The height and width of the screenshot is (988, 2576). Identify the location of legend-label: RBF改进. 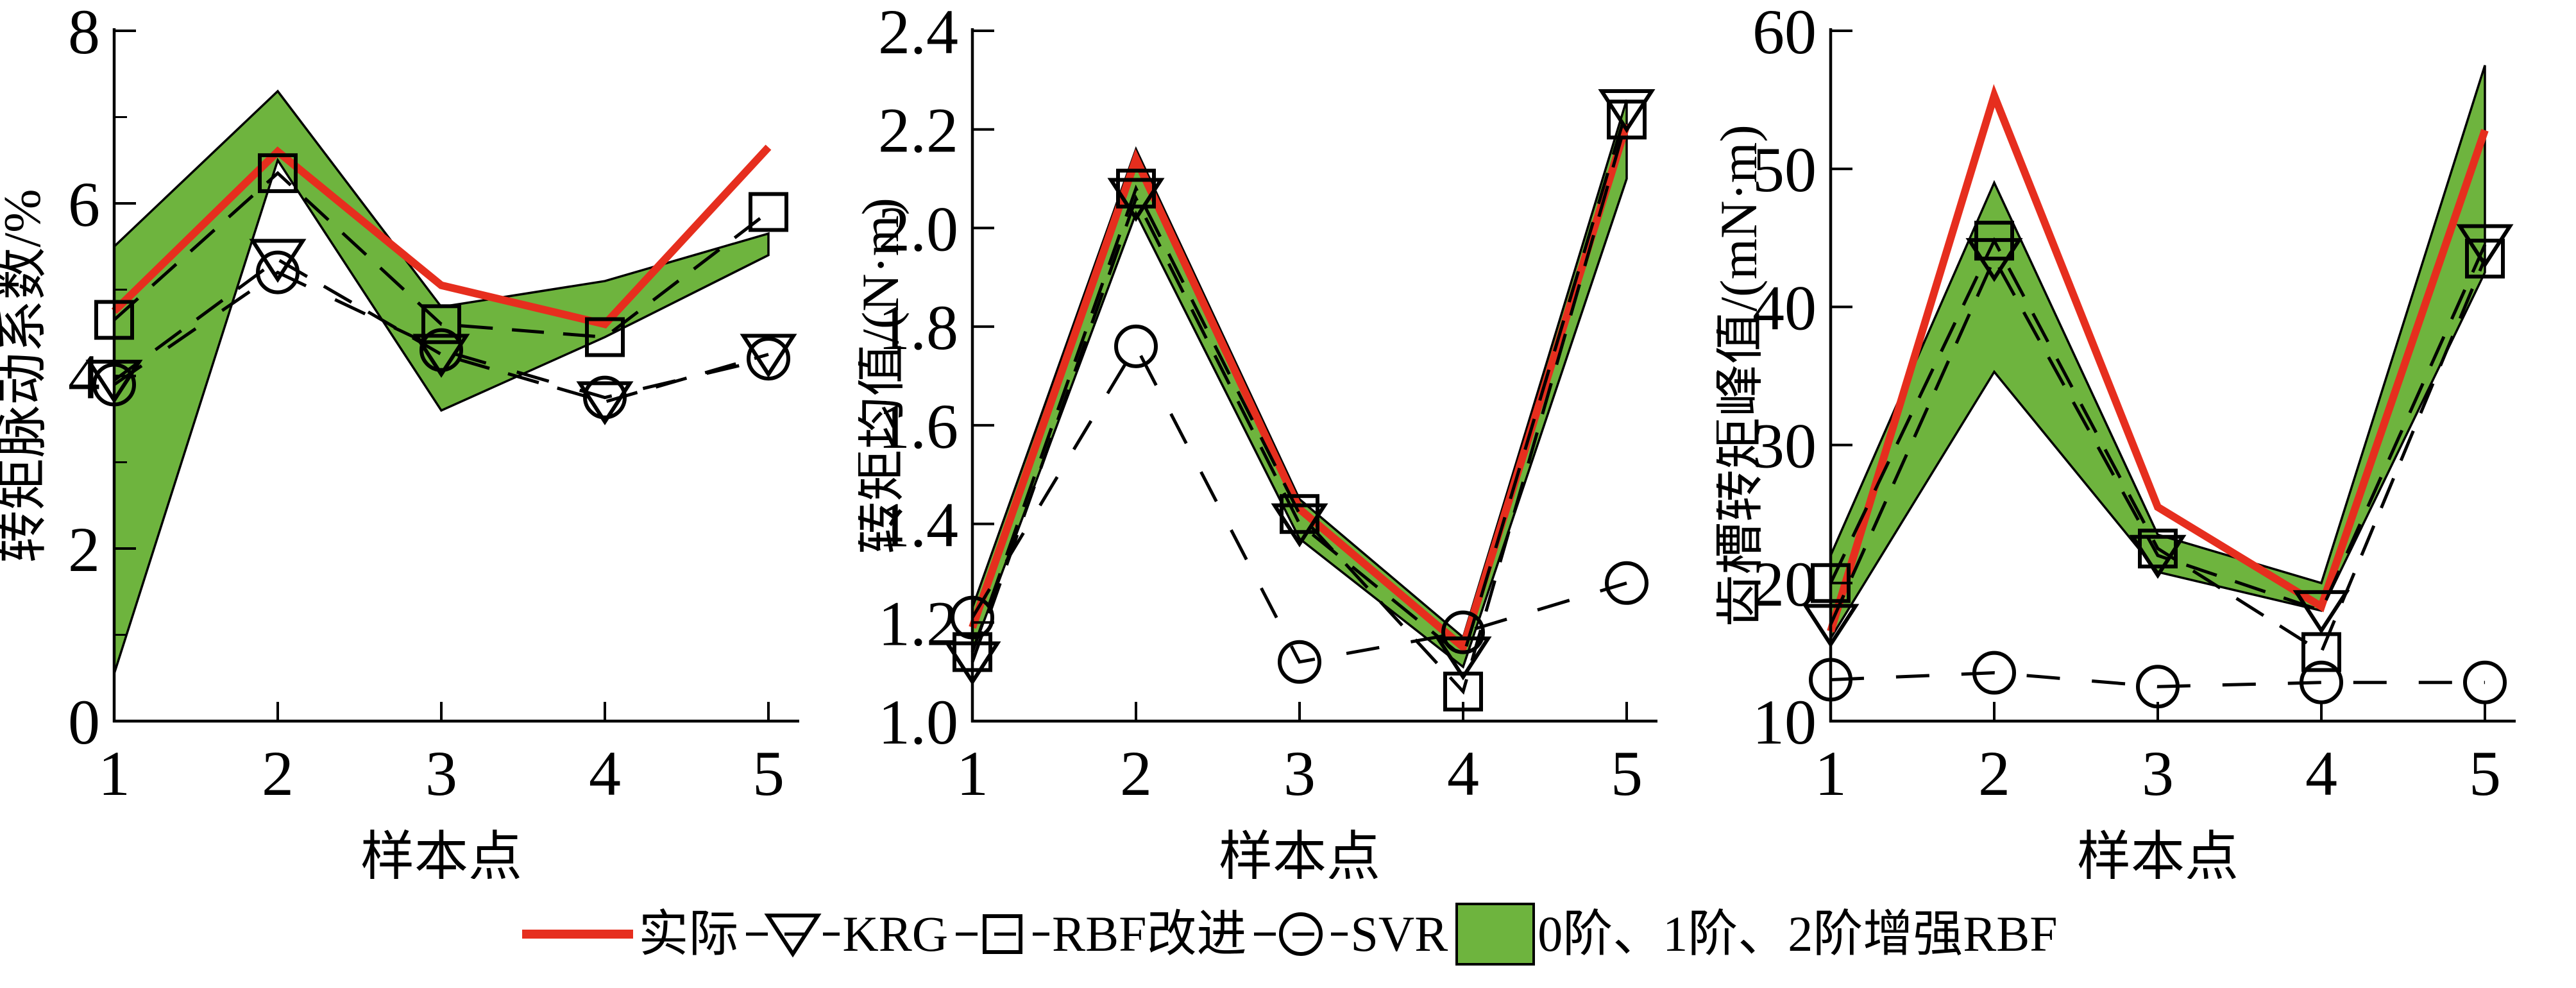
(1149, 934).